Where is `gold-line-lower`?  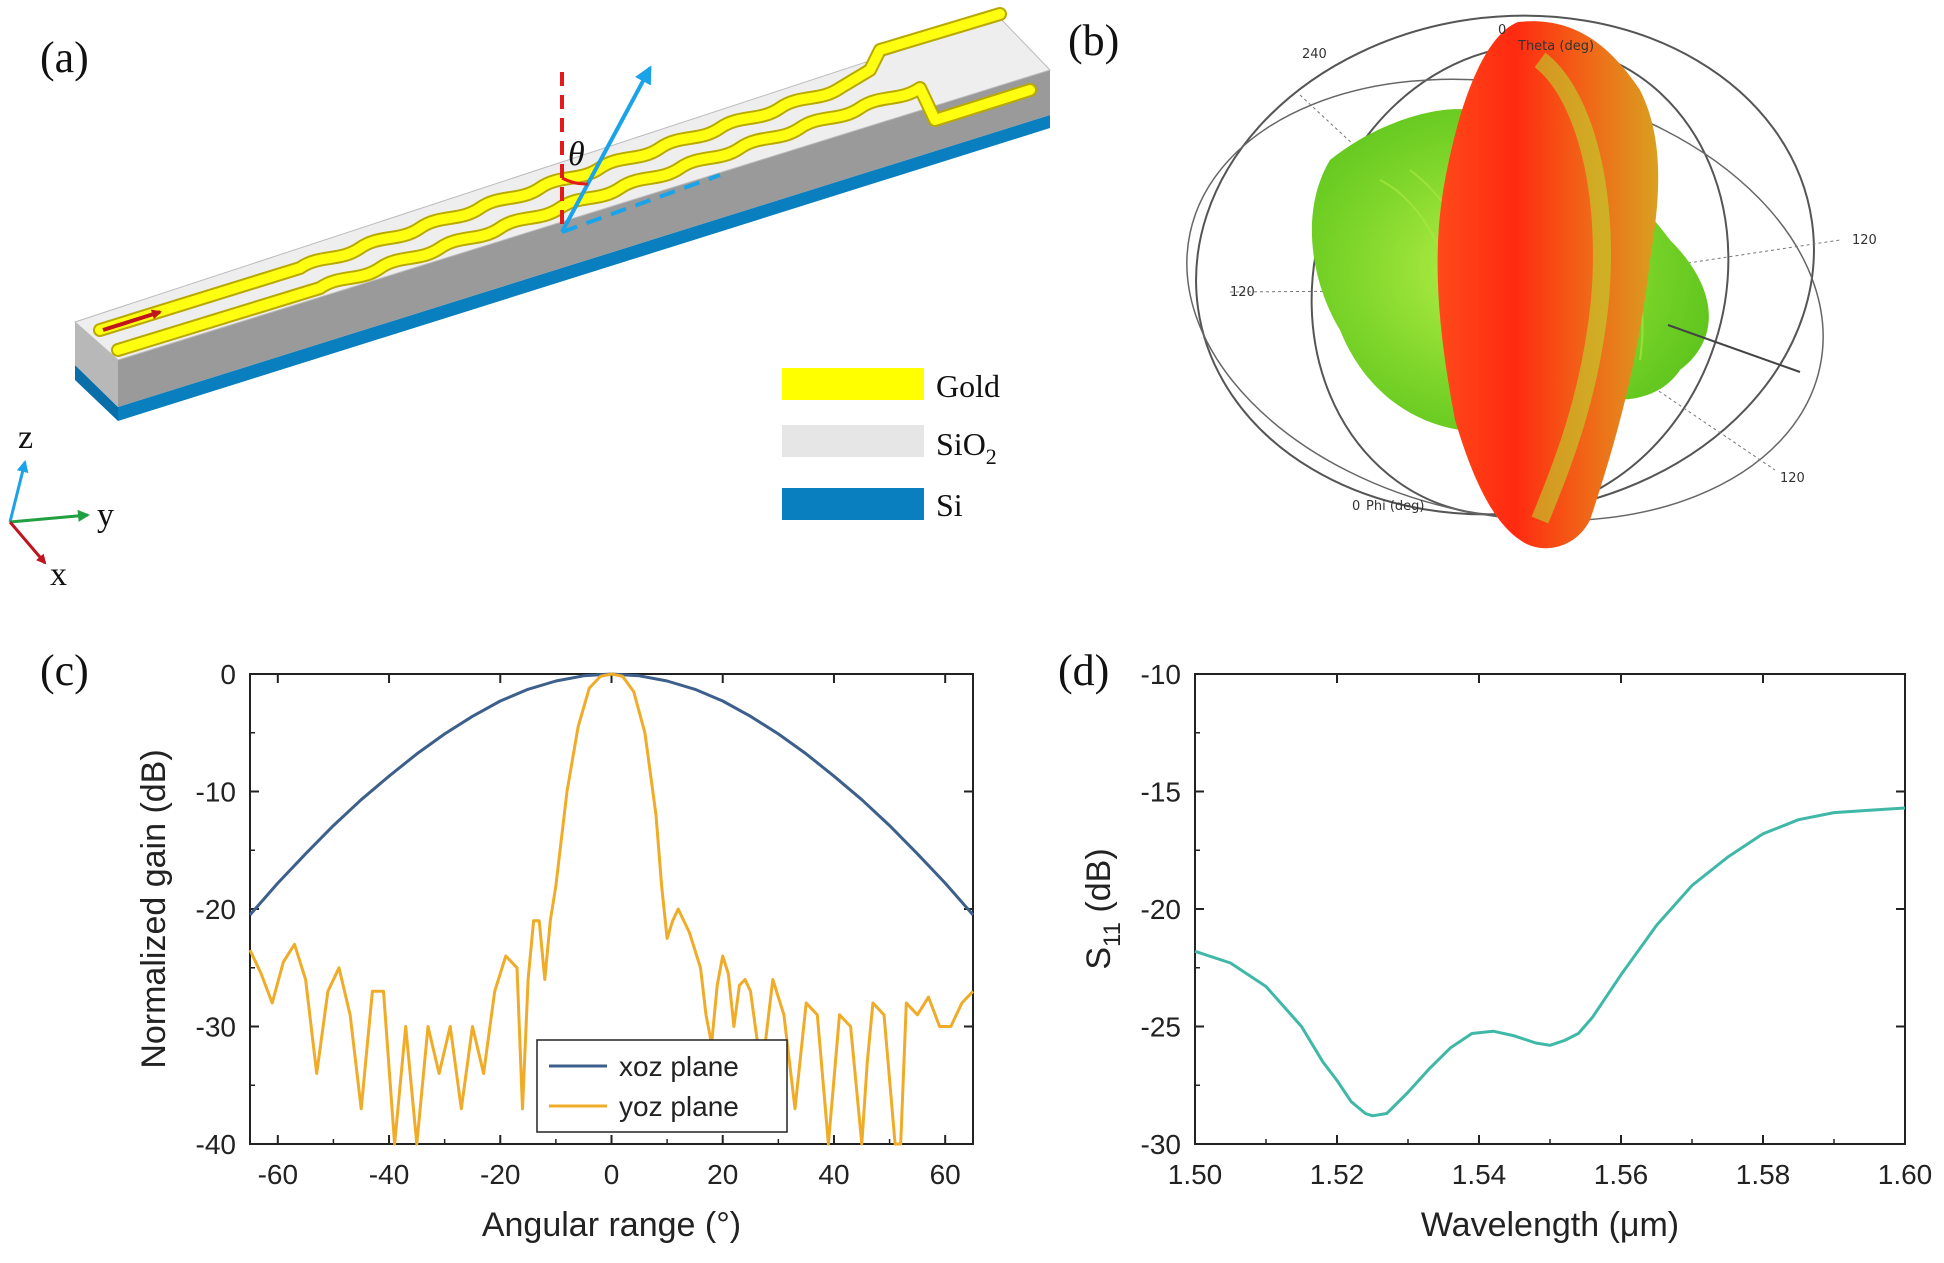
gold-line-lower is located at coordinates (574, 219).